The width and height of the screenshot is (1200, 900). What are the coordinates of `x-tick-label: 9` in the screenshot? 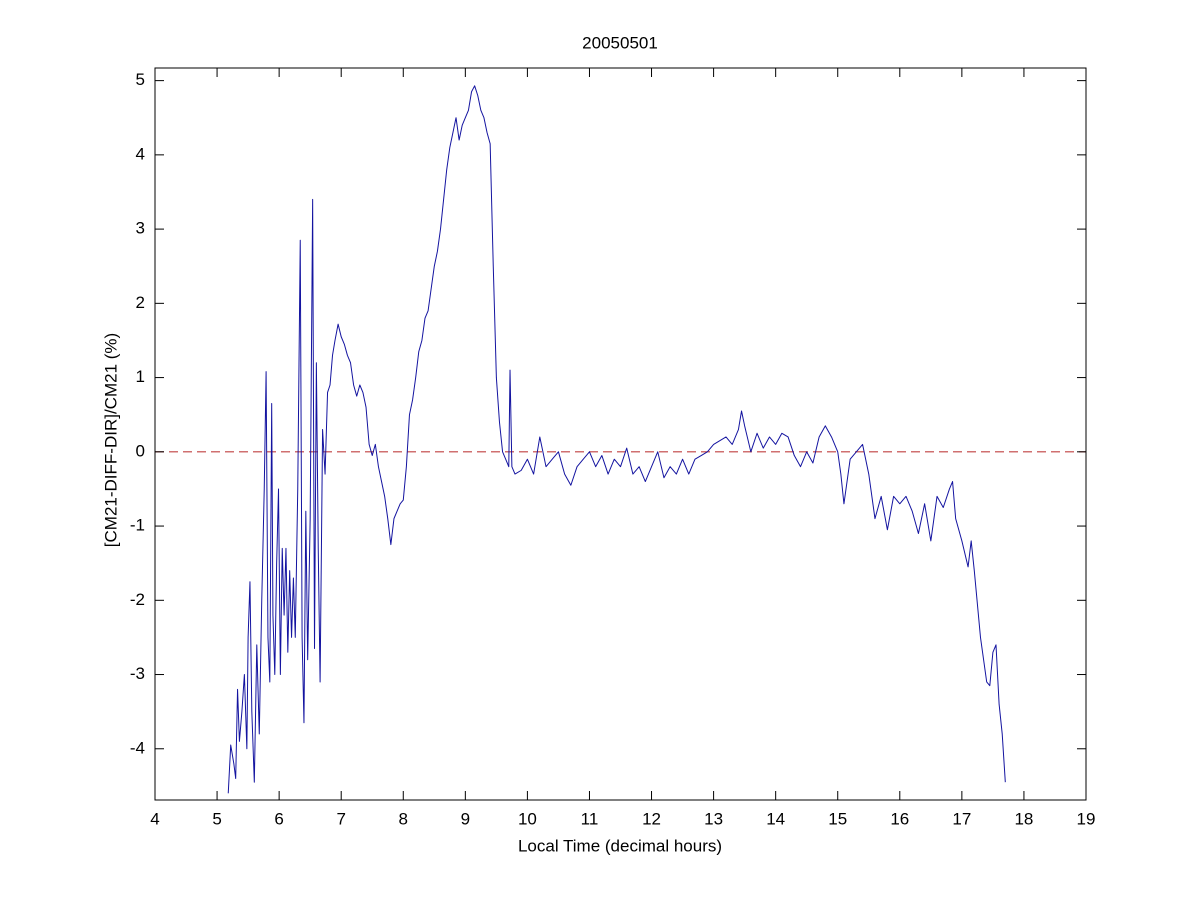 It's located at (465, 818).